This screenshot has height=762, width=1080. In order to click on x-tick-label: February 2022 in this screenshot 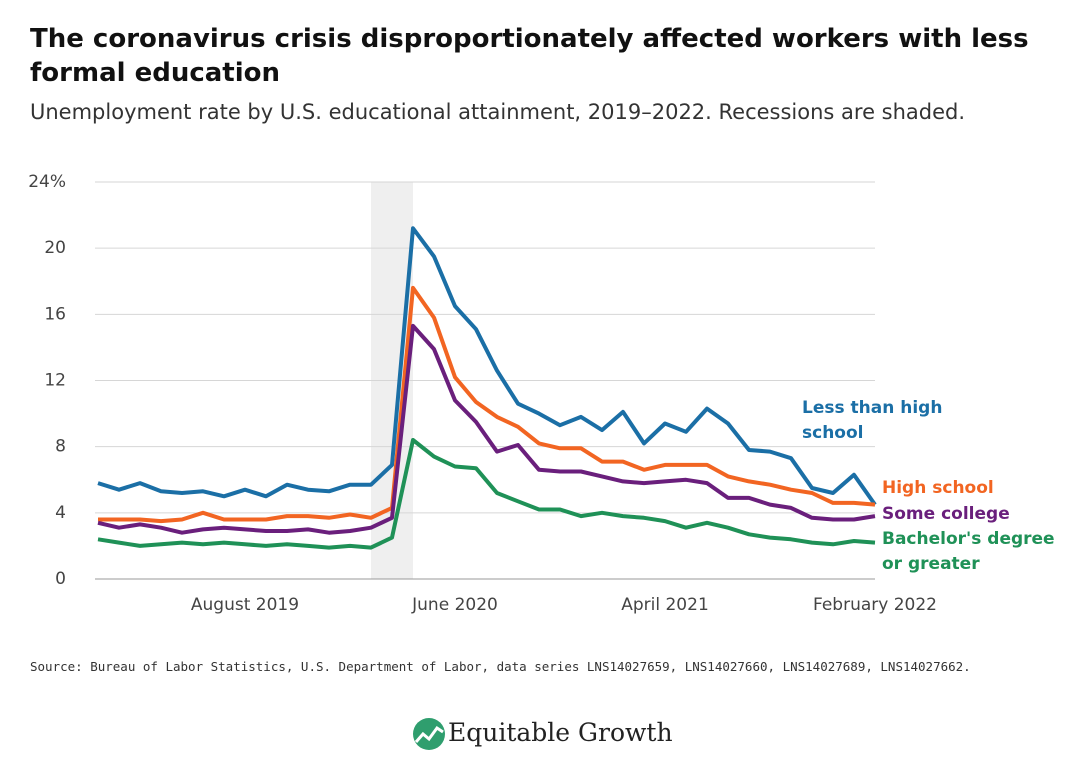, I will do `click(875, 605)`.